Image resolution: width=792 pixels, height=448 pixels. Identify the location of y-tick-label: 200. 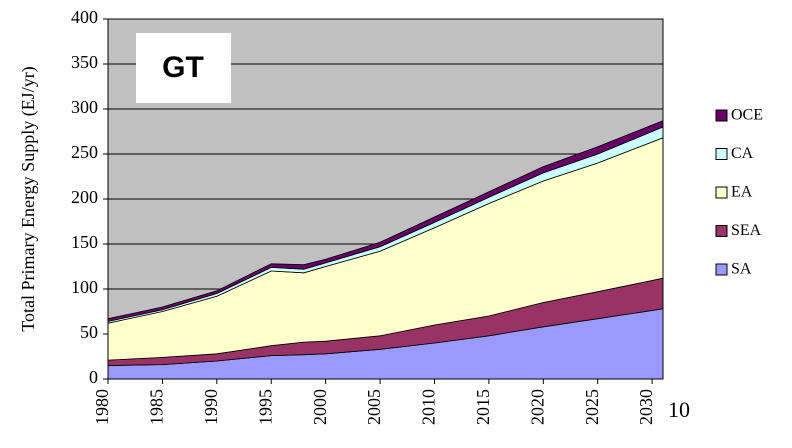
(84, 197).